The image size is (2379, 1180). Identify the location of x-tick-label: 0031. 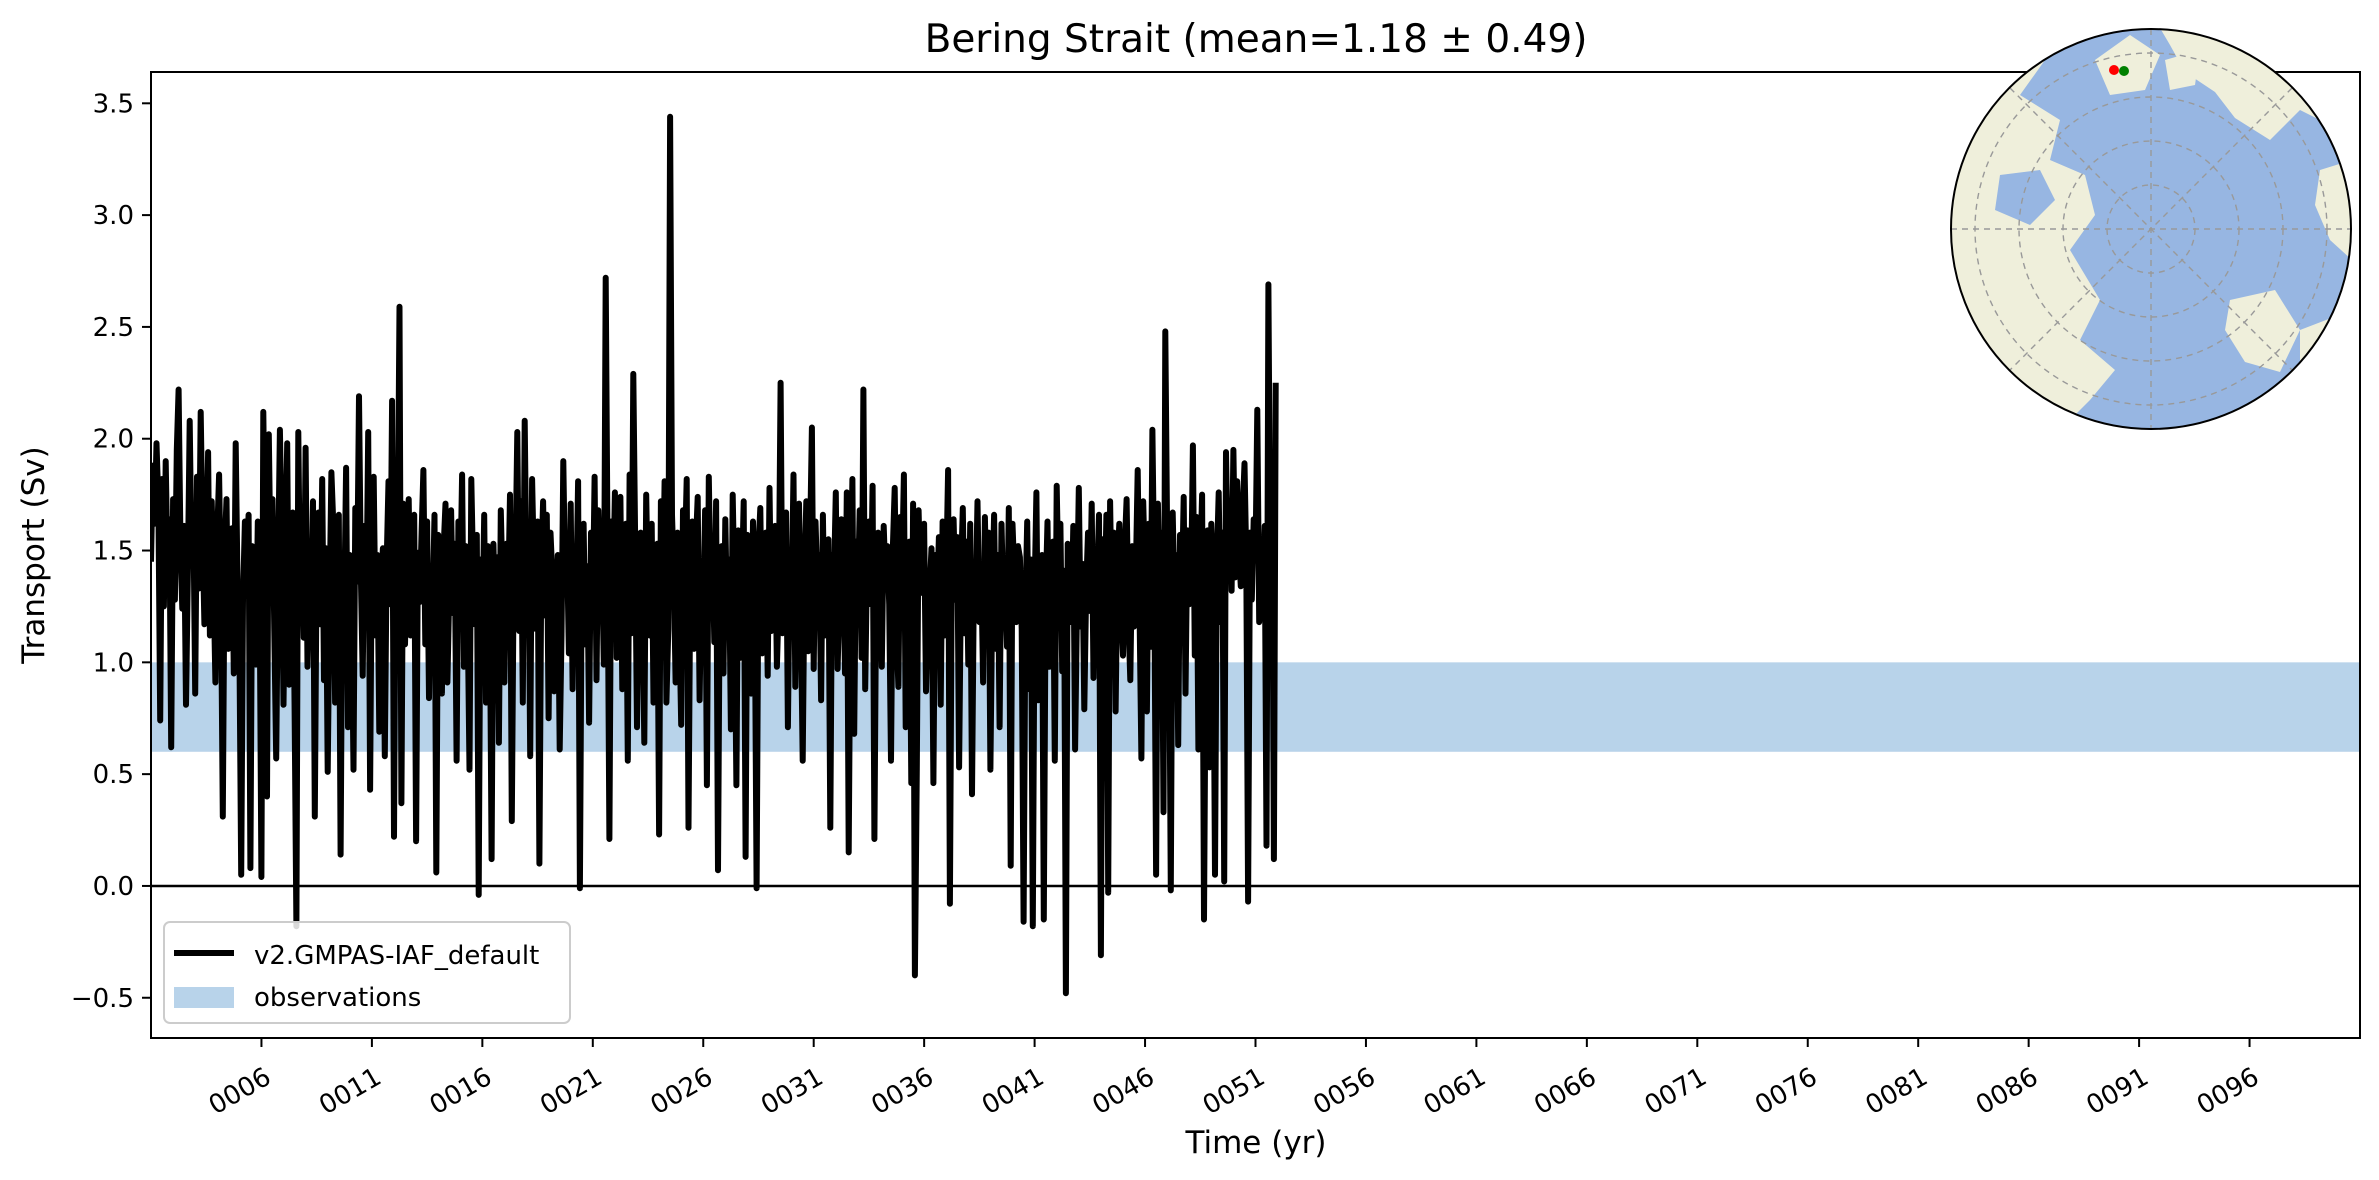
(792, 1091).